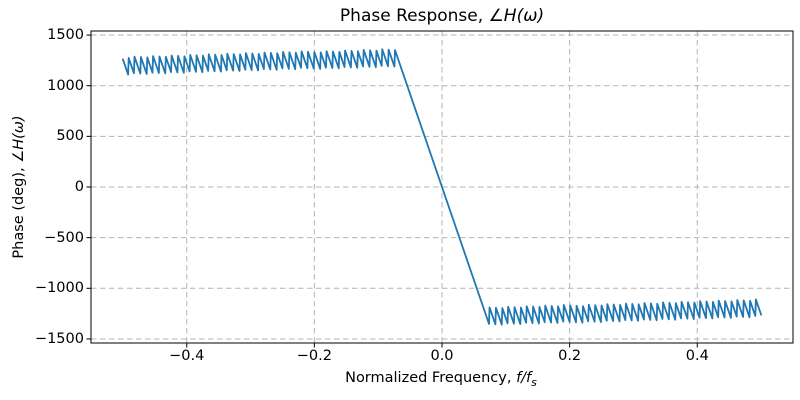 This screenshot has width=800, height=400. I want to click on y-tick-label: 1000, so click(65, 85).